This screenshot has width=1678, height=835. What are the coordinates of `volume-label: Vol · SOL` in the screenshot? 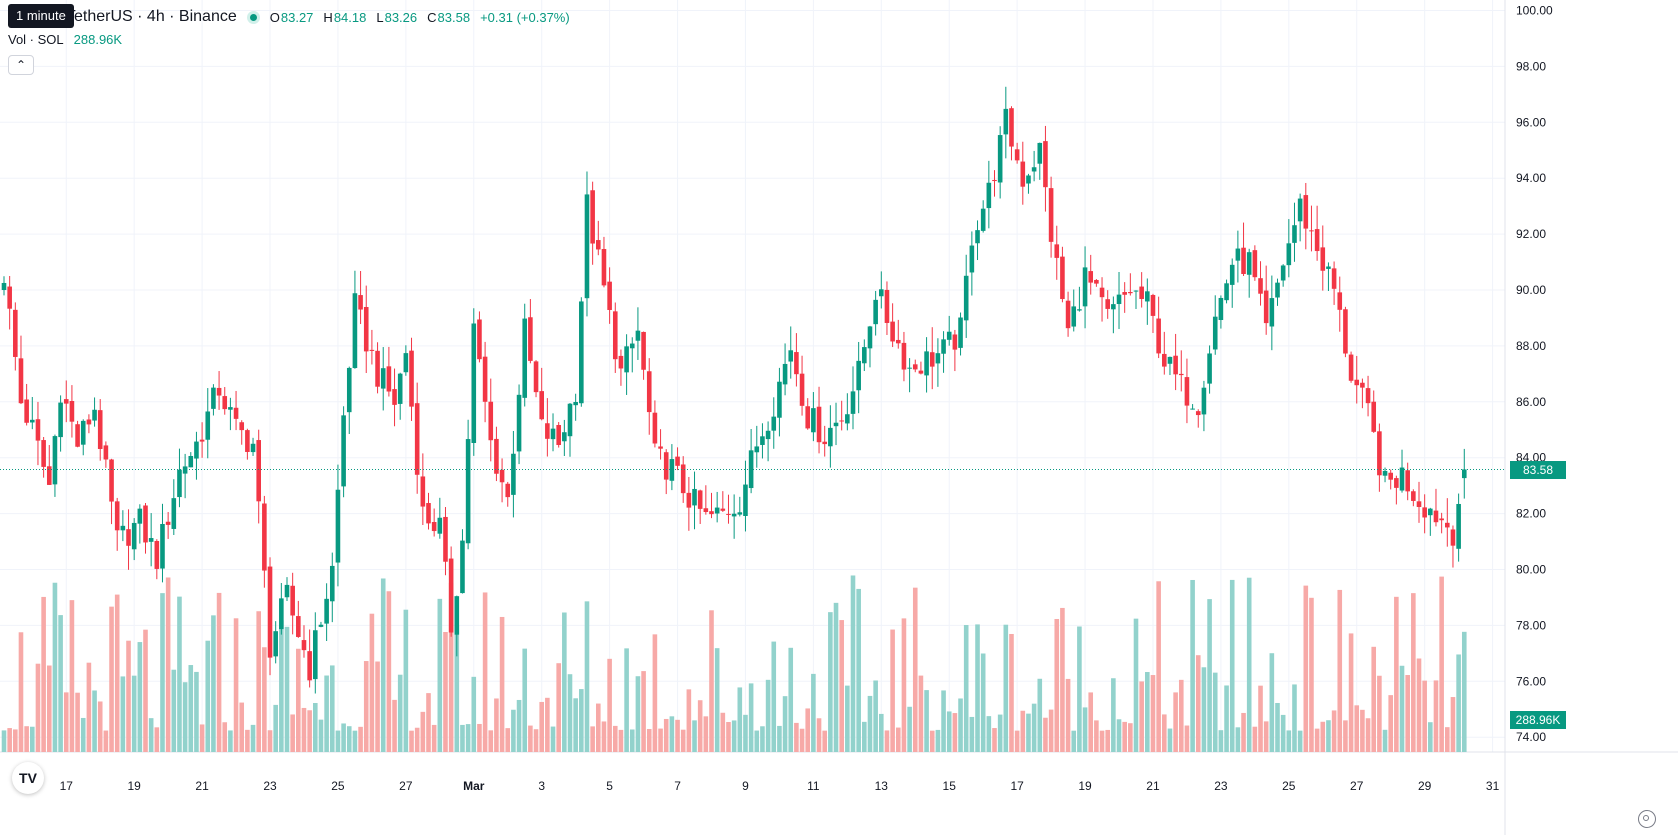 It's located at (36, 39).